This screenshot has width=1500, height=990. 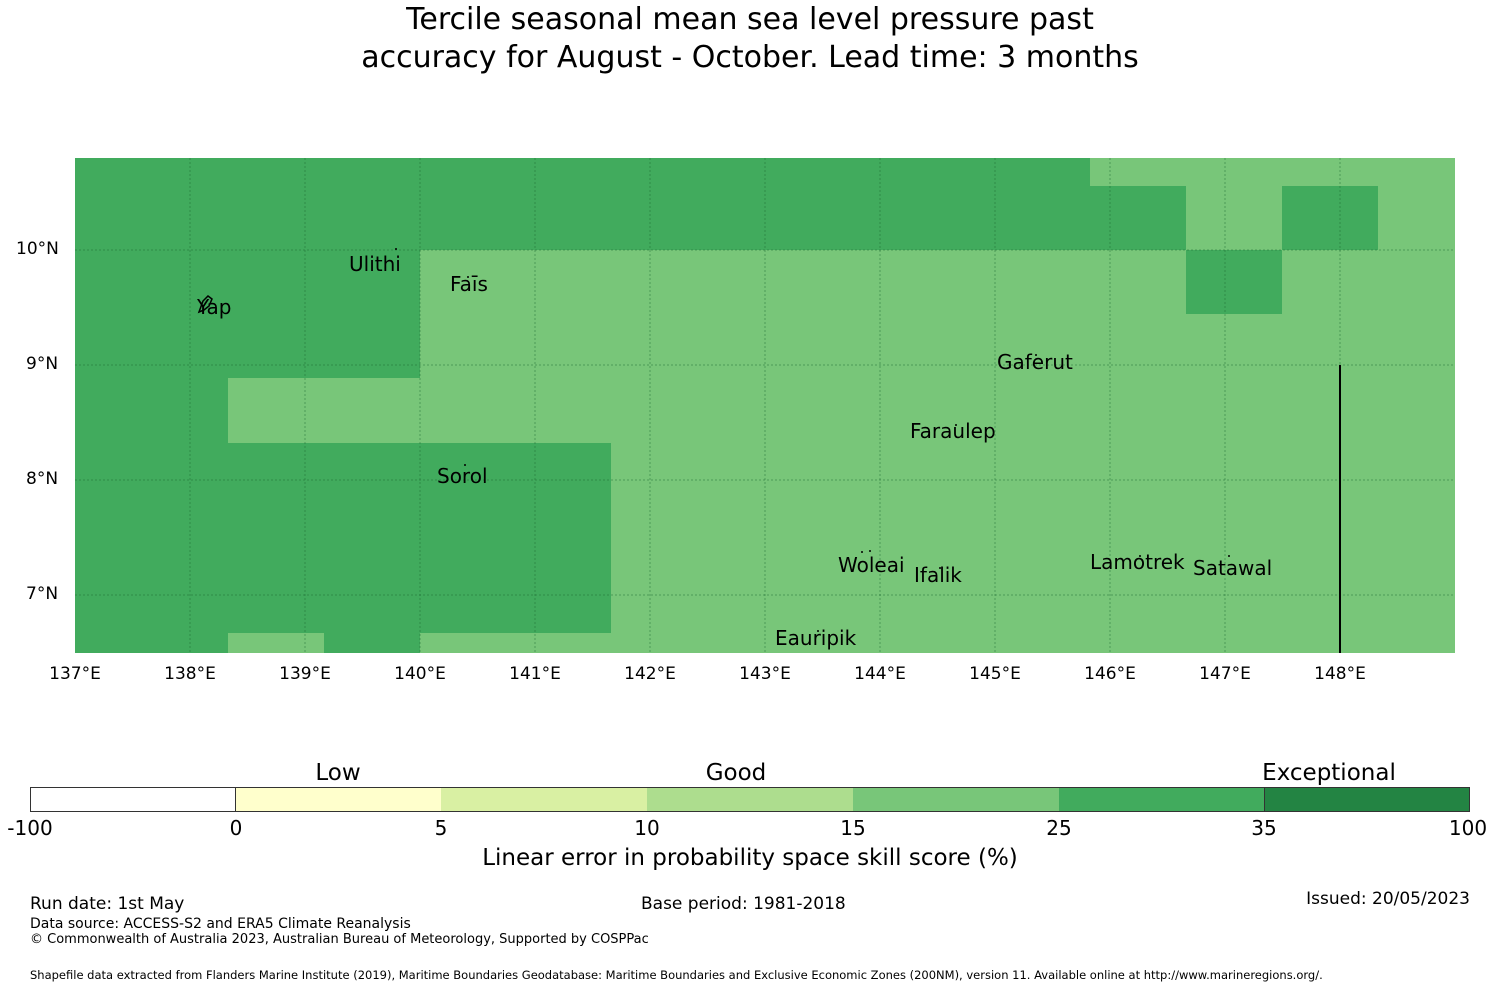 I want to click on lat-label-10: 10°N, so click(x=37, y=249).